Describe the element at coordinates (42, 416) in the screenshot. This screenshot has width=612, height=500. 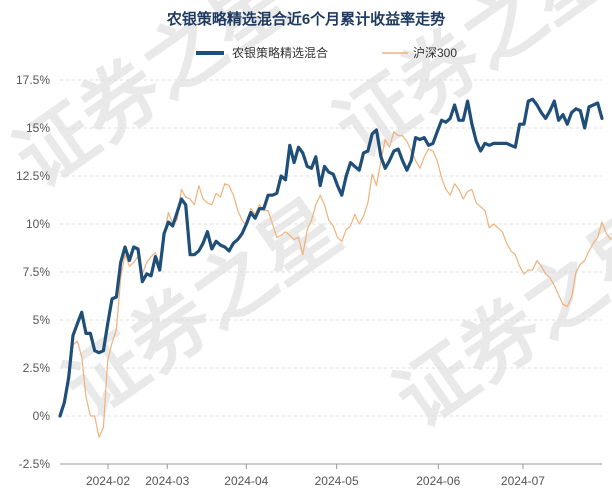
I see `y-tick-label: 0%` at that location.